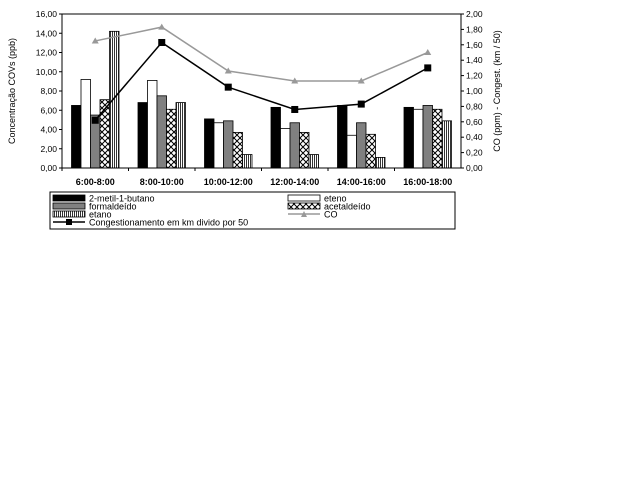  Describe the element at coordinates (48, 110) in the screenshot. I see `y-tick-label: 6,00` at that location.